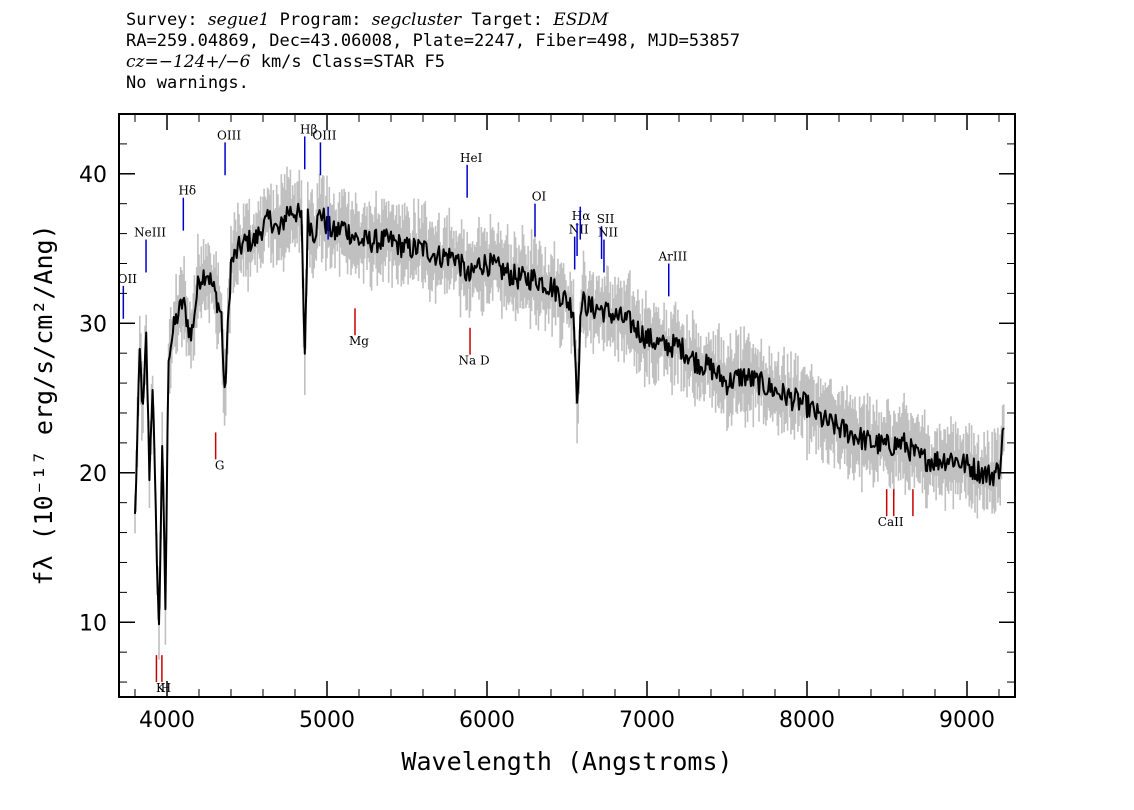  What do you see at coordinates (320, 20) in the screenshot?
I see `program-label: Program:` at bounding box center [320, 20].